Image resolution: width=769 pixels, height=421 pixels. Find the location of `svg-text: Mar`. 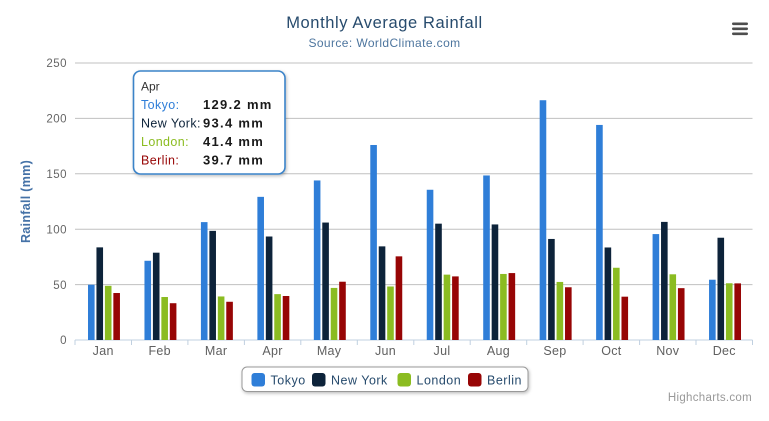

svg-text: Mar is located at coordinates (216, 351).